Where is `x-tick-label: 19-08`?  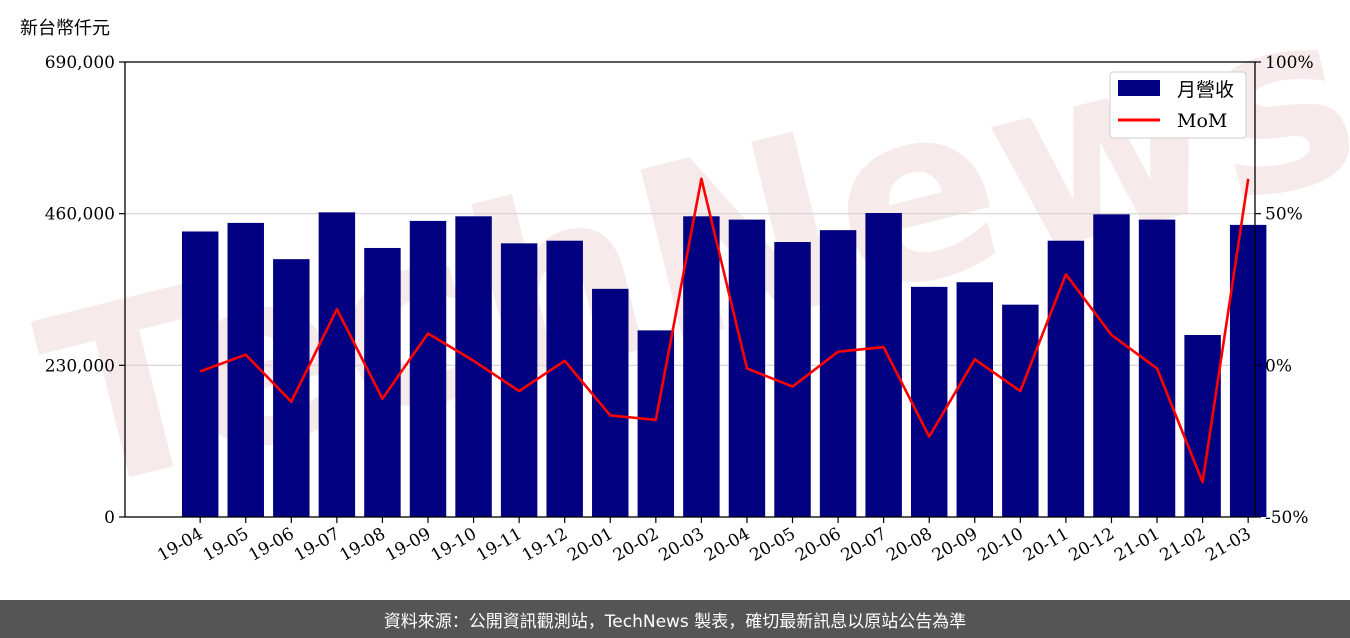 x-tick-label: 19-08 is located at coordinates (362, 545).